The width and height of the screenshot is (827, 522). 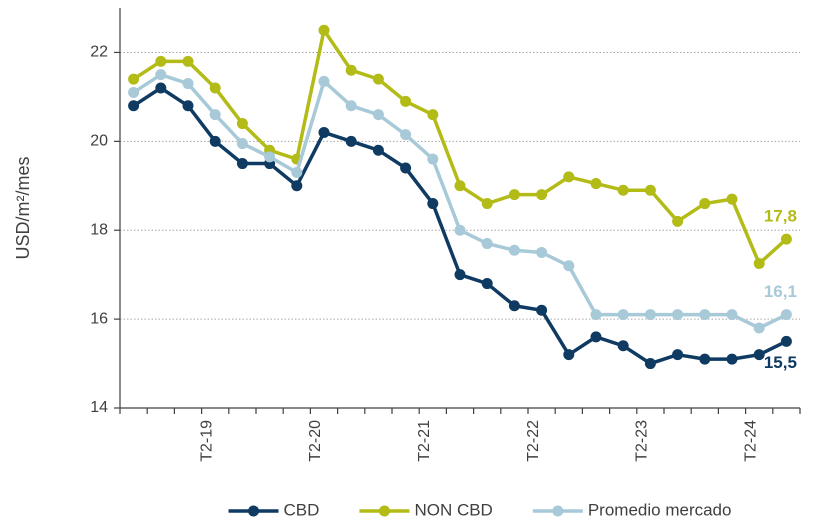 What do you see at coordinates (302, 509) in the screenshot?
I see `legend-label: CBD` at bounding box center [302, 509].